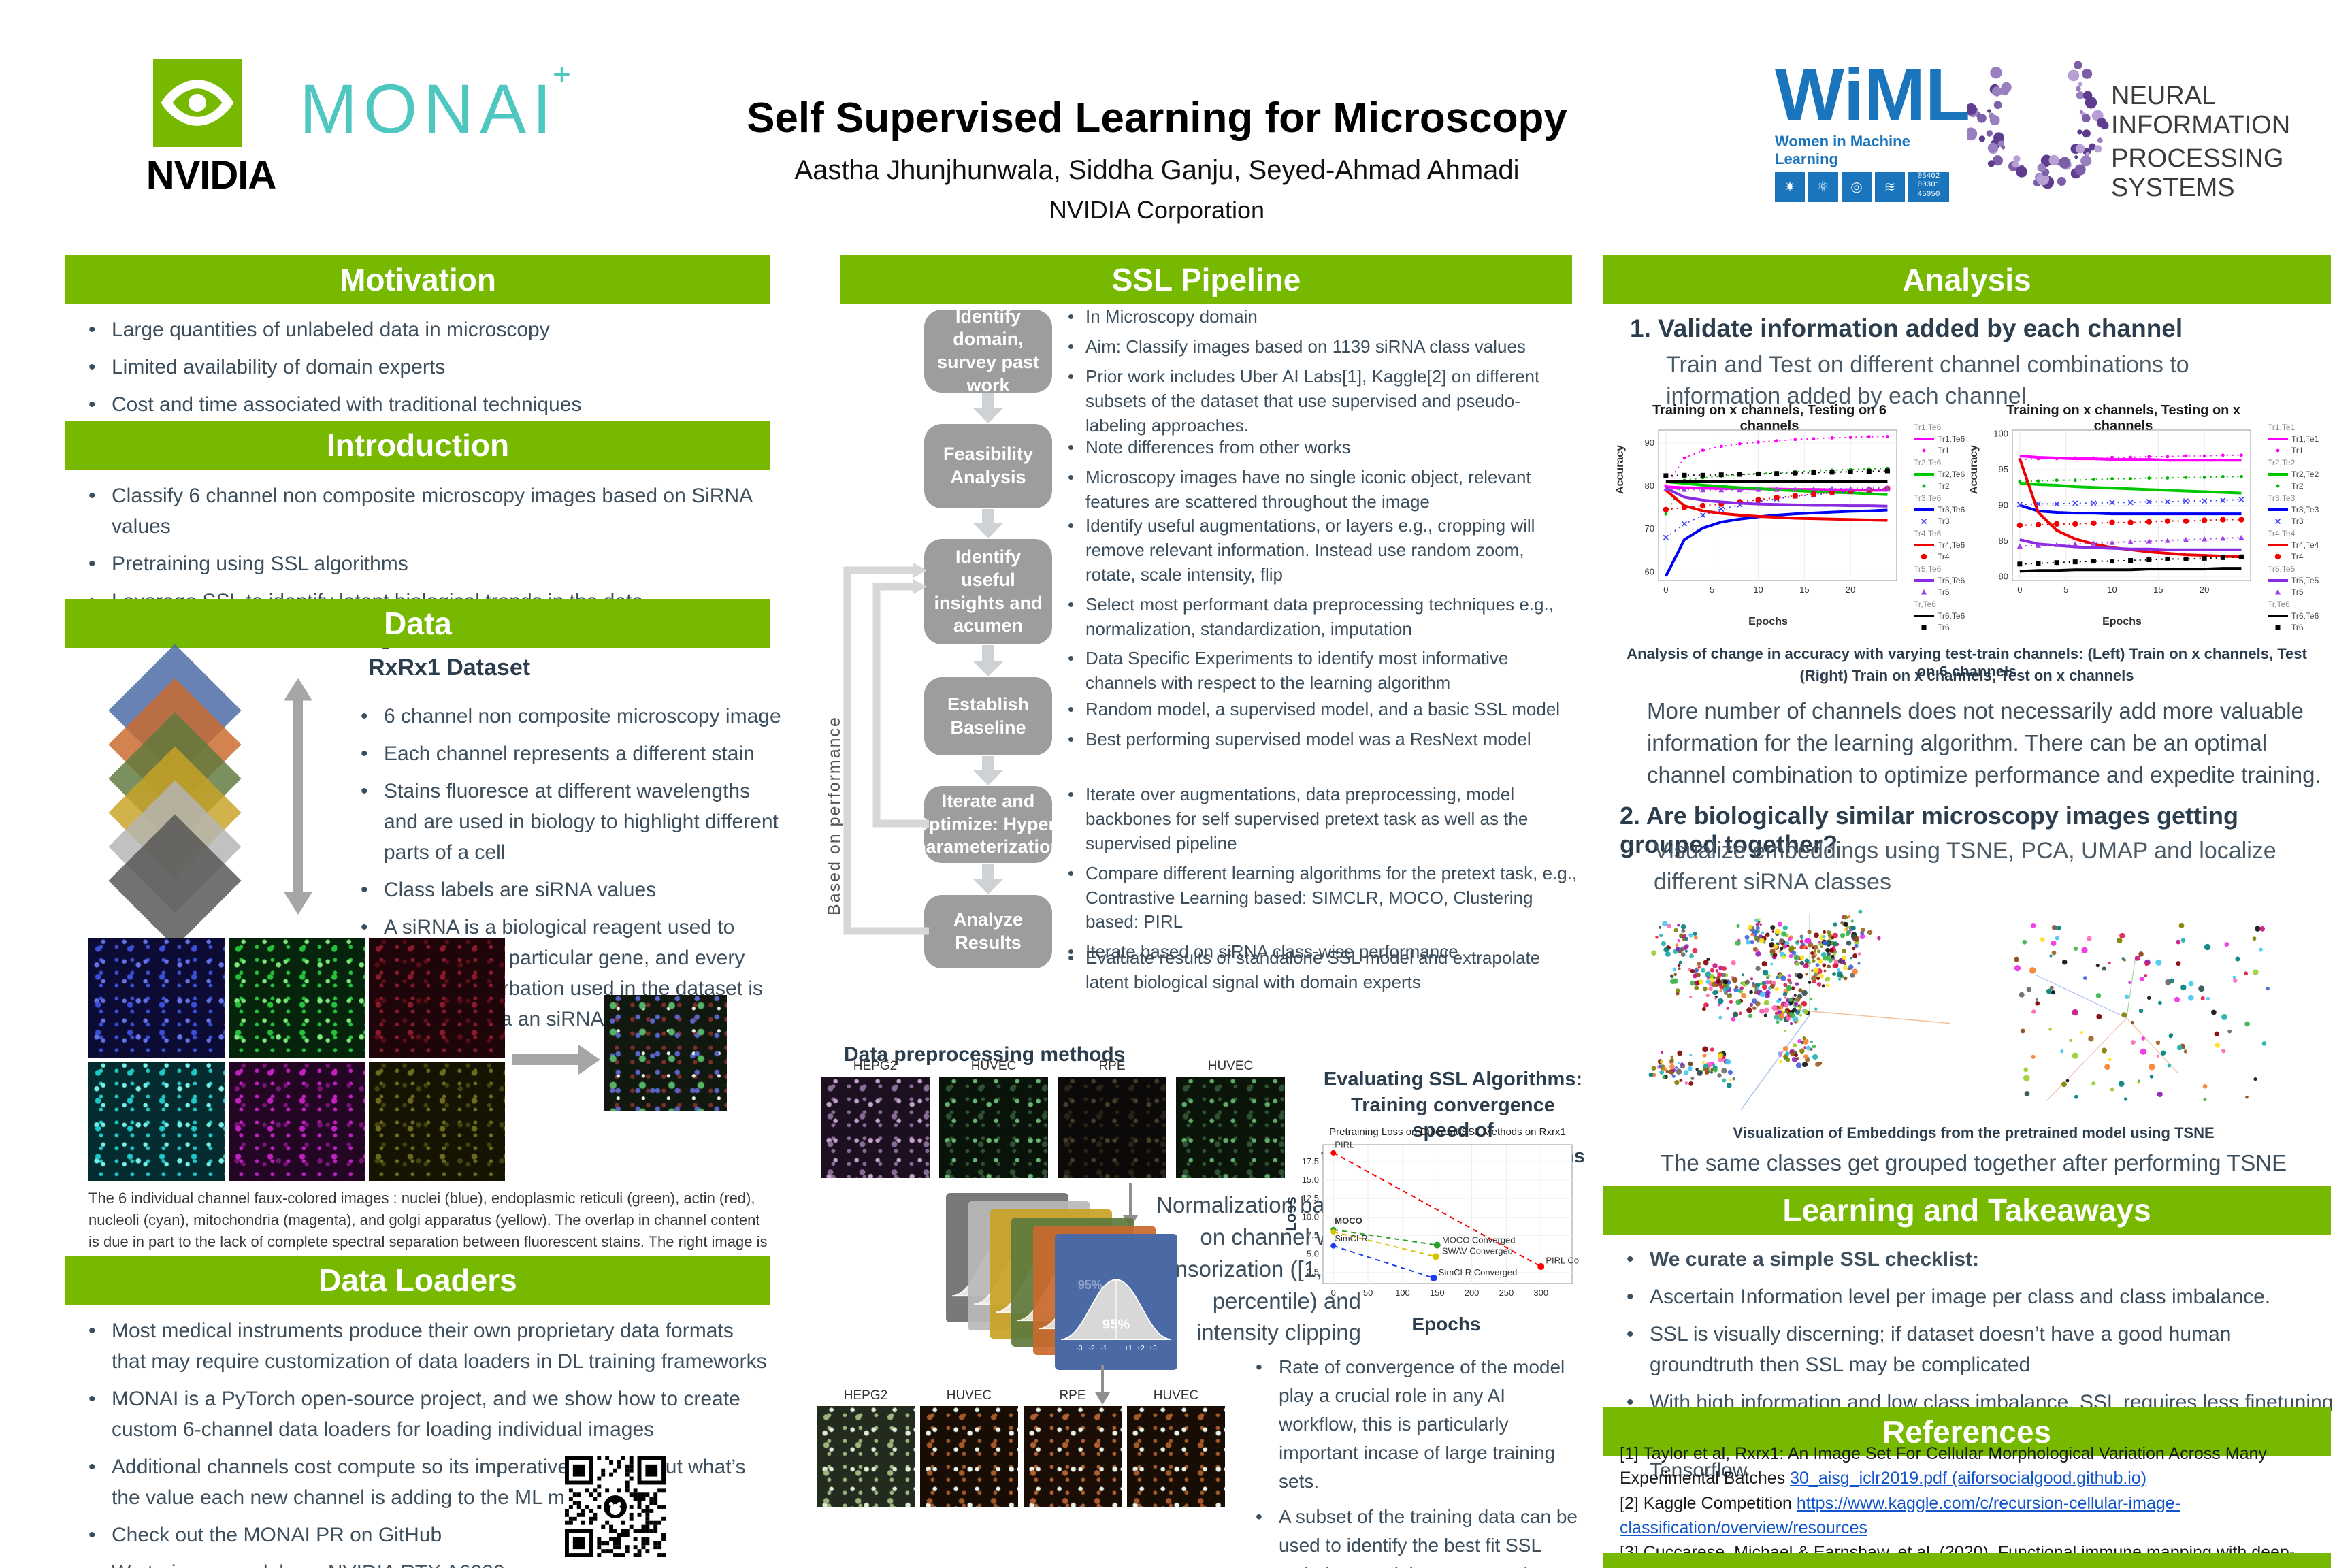  I want to click on nvidia-wordmark: NVIDIA, so click(211, 175).